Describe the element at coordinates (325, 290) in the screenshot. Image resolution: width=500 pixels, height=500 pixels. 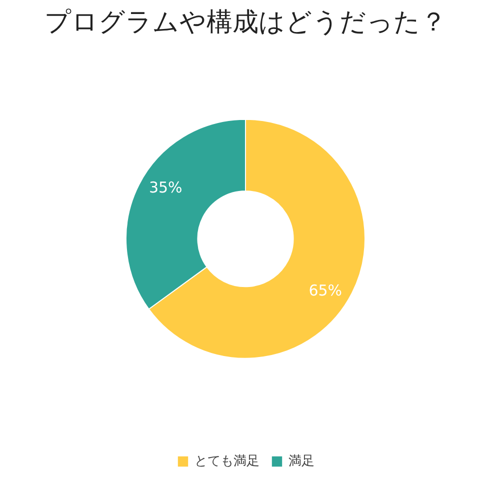
I see `data-label: 65%` at that location.